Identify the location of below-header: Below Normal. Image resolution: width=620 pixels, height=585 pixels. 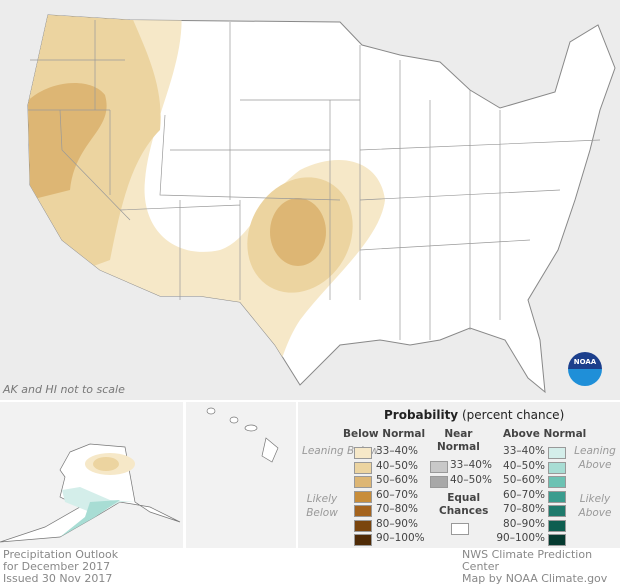
(384, 434).